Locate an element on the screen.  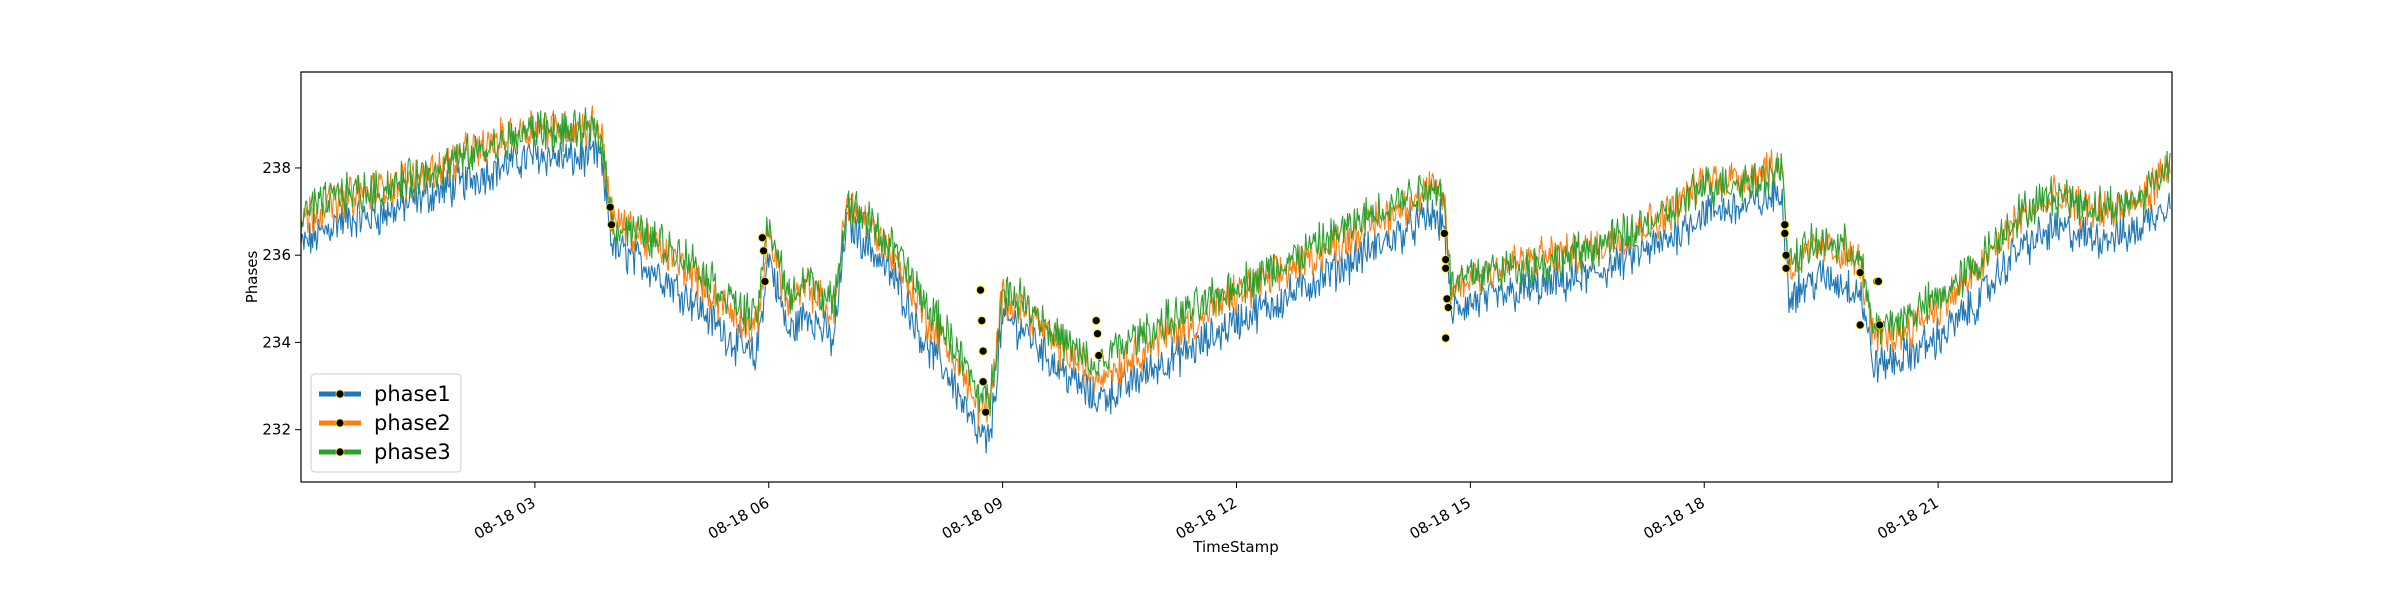
y-axis: 232 234 236 238 is located at coordinates (281, 299).